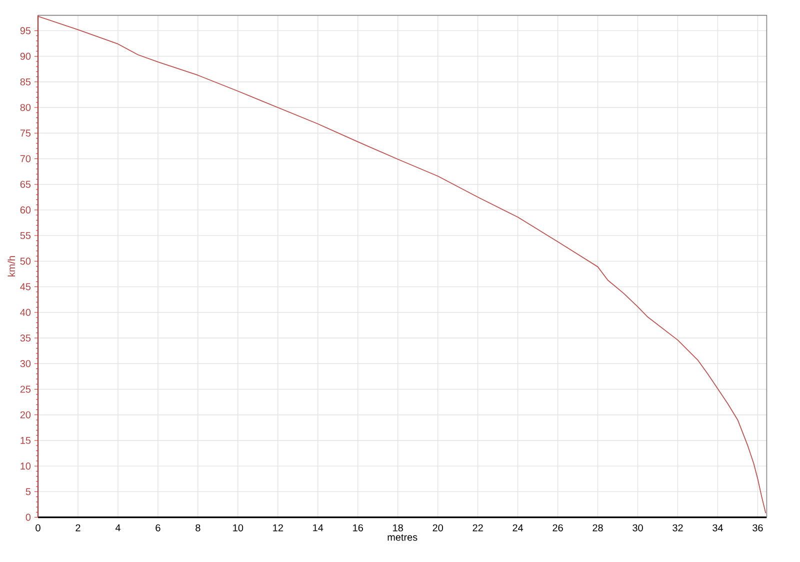 The width and height of the screenshot is (800, 562). What do you see at coordinates (28, 492) in the screenshot?
I see `y-tick-label: 5` at bounding box center [28, 492].